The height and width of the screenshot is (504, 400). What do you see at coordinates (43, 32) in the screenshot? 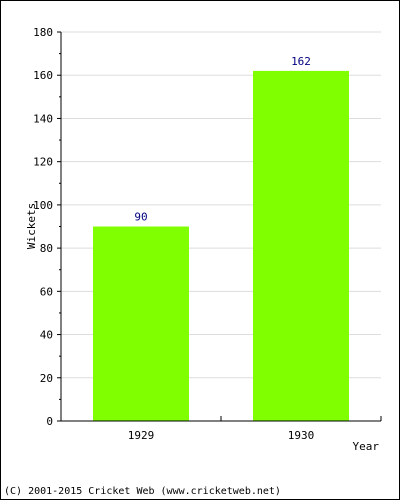
I see `y-tick-label: 180` at bounding box center [43, 32].